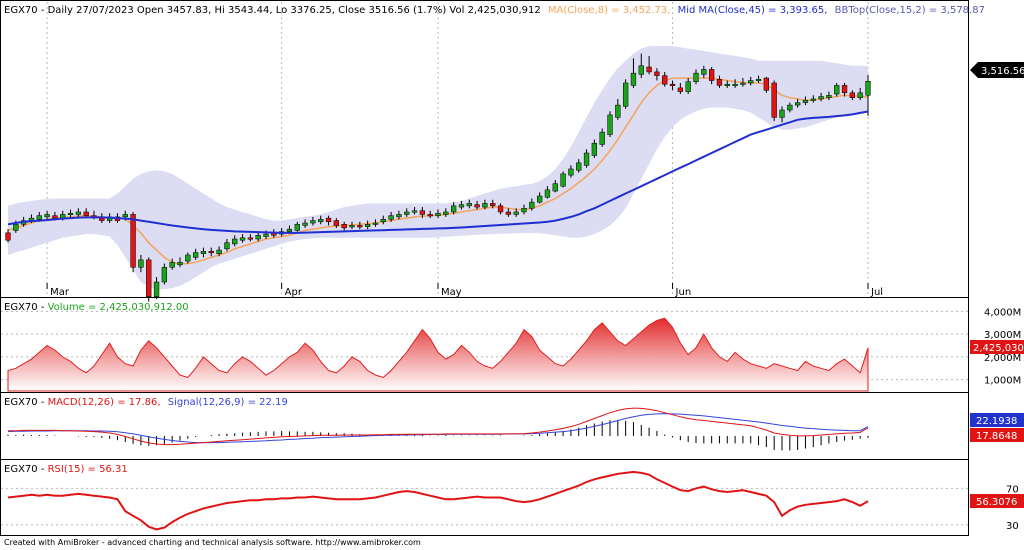  I want to click on rsi-badge: 56.3076, so click(997, 501).